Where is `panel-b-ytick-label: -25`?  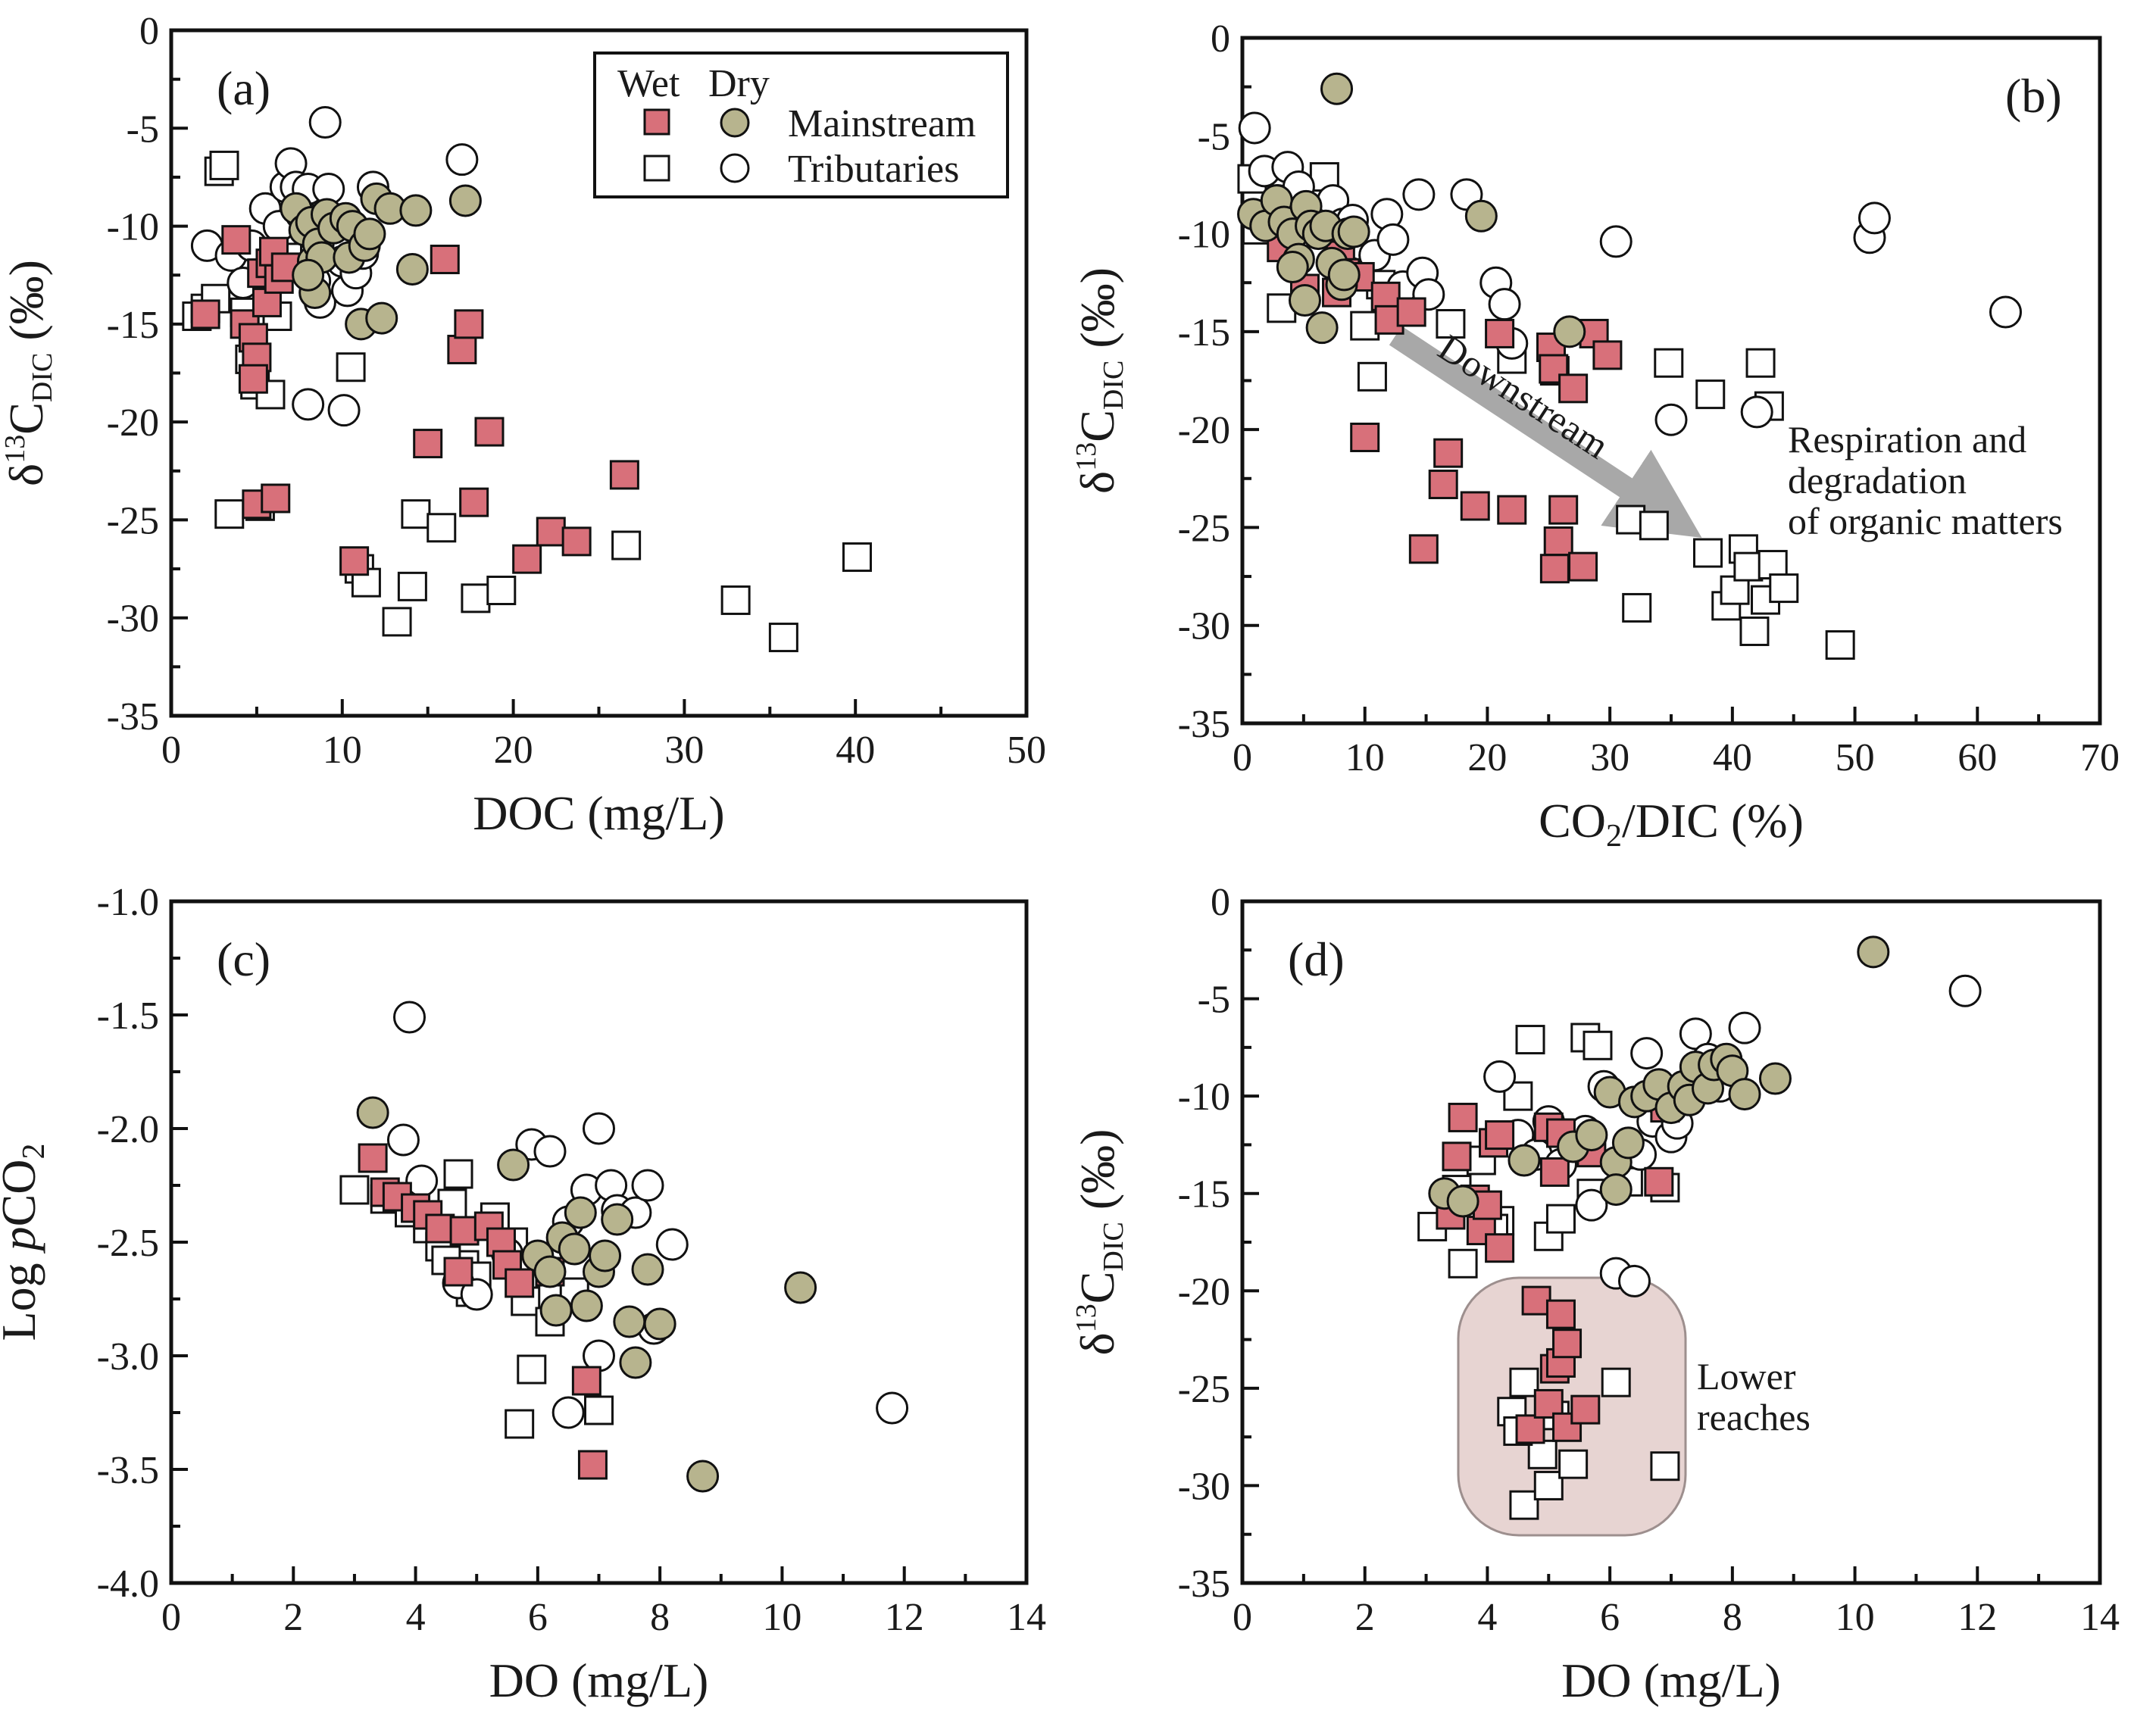
panel-b-ytick-label: -25 is located at coordinates (1204, 528).